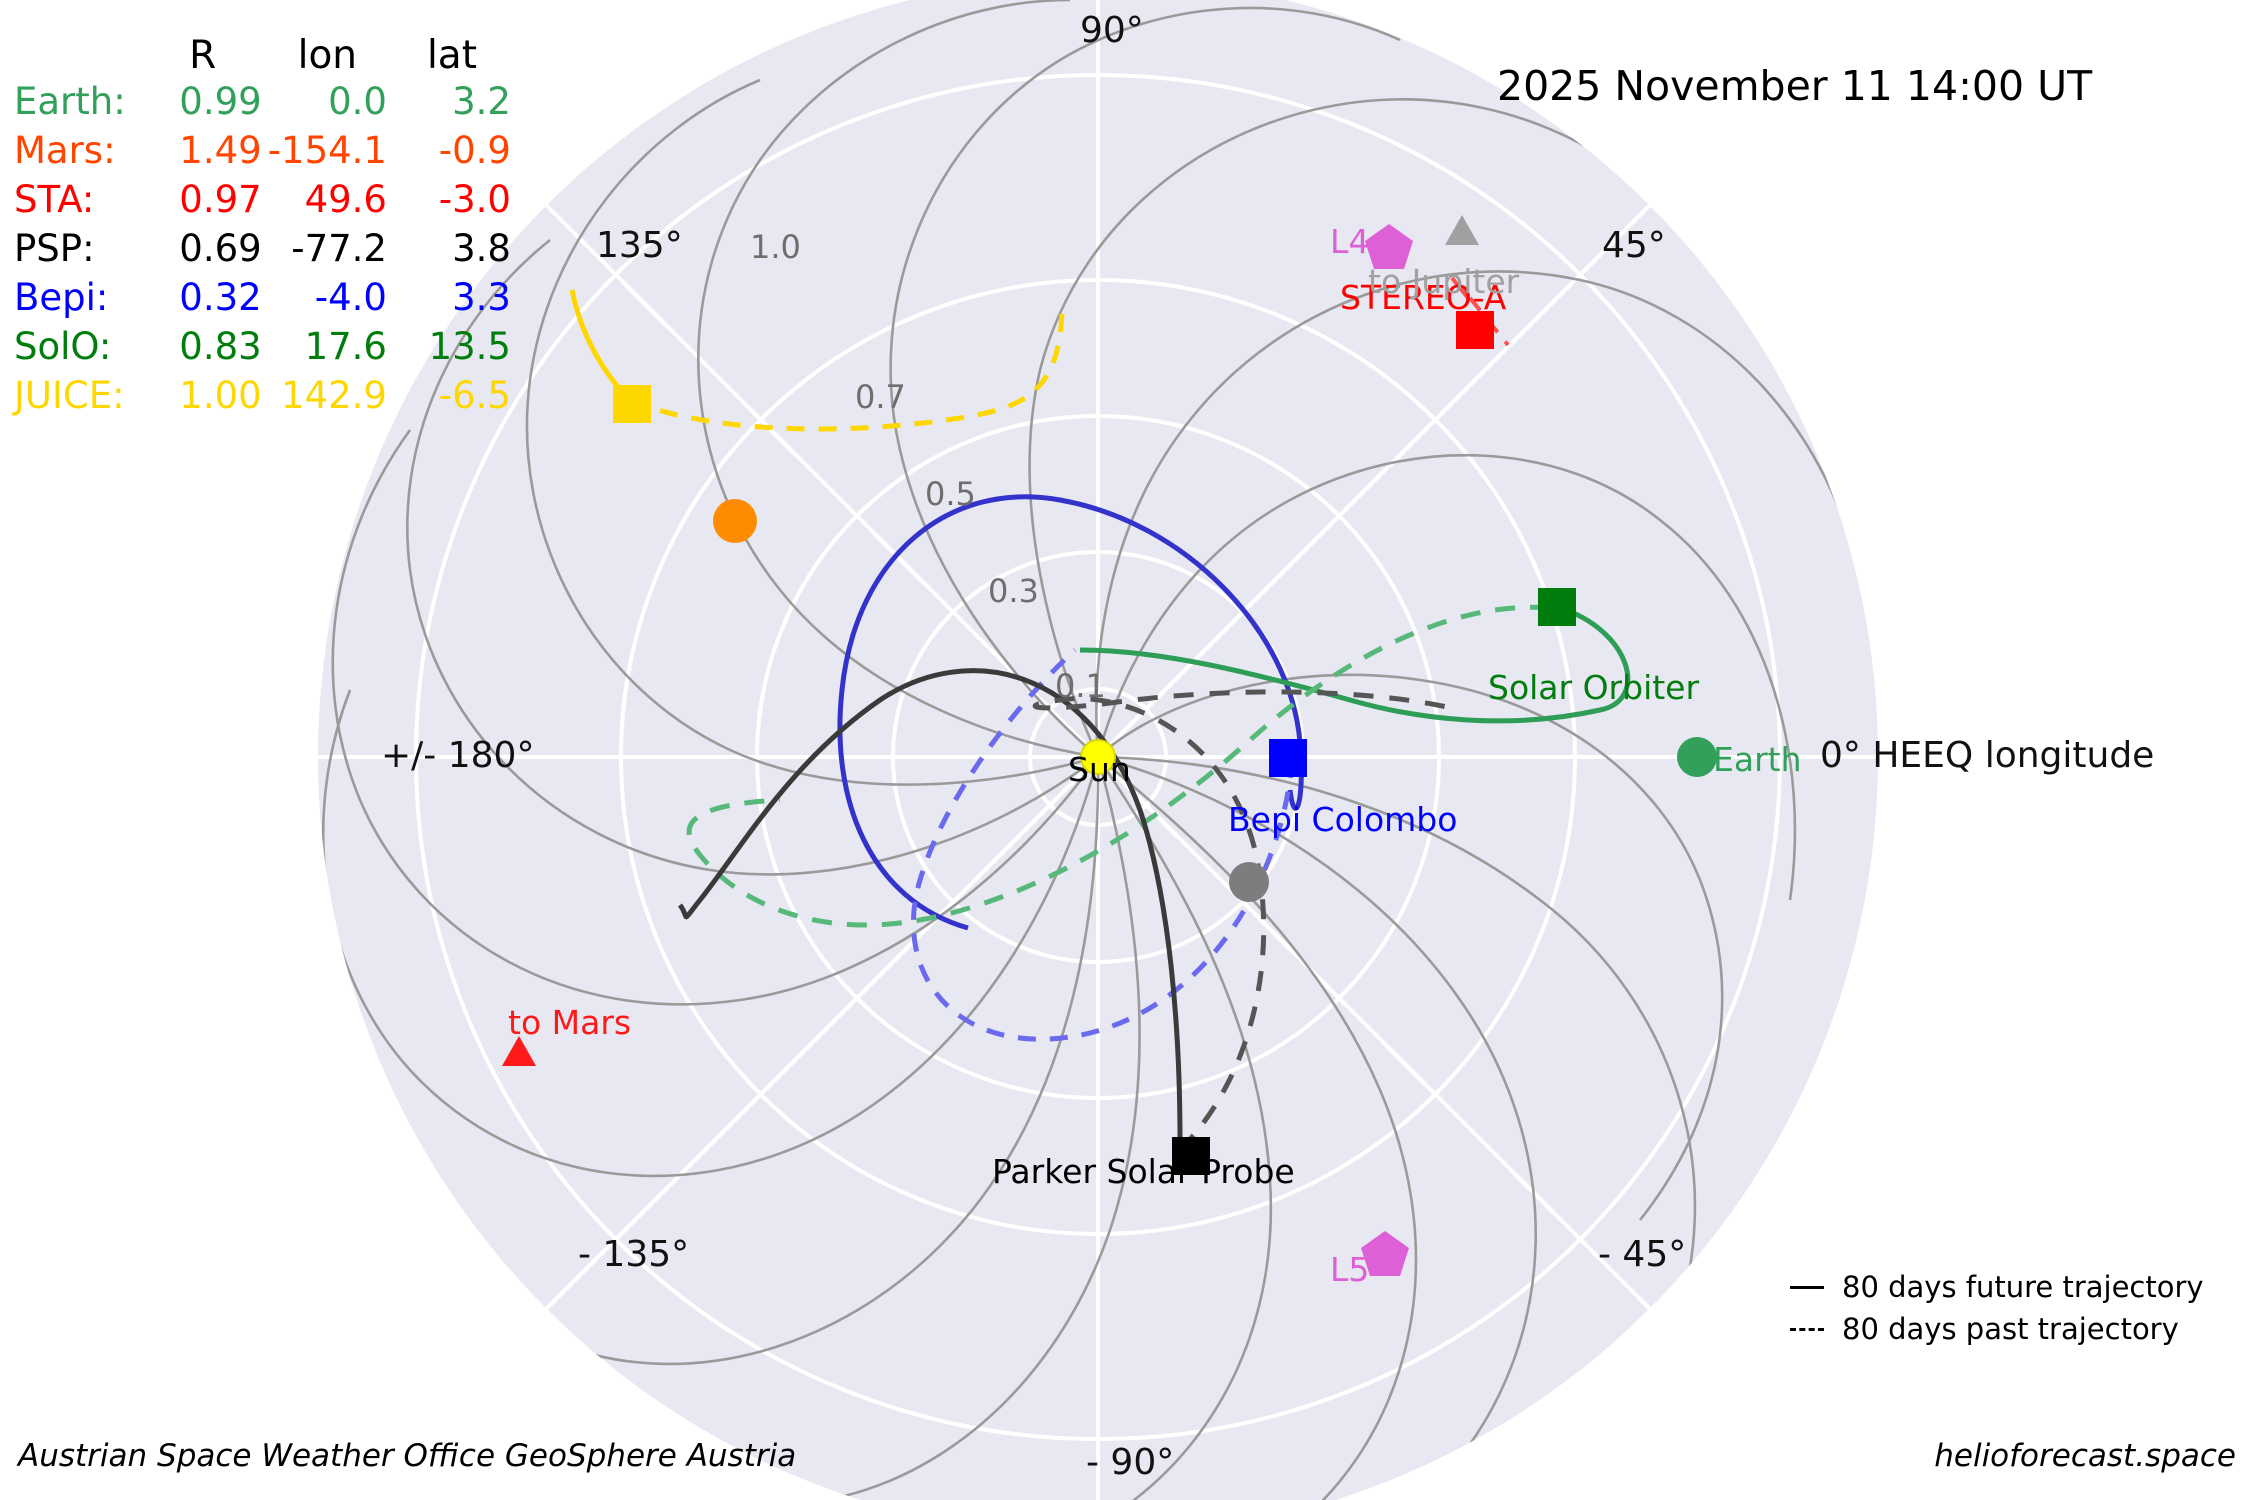  I want to click on row-R: 0.32, so click(220, 297).